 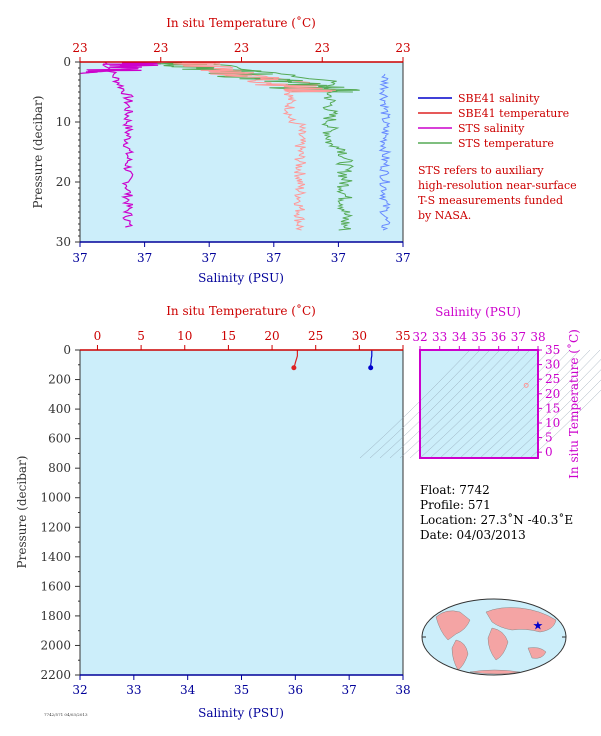 What do you see at coordinates (38, 152) in the screenshot?
I see `top-pressure-axis-title: Pressure (decibar)` at bounding box center [38, 152].